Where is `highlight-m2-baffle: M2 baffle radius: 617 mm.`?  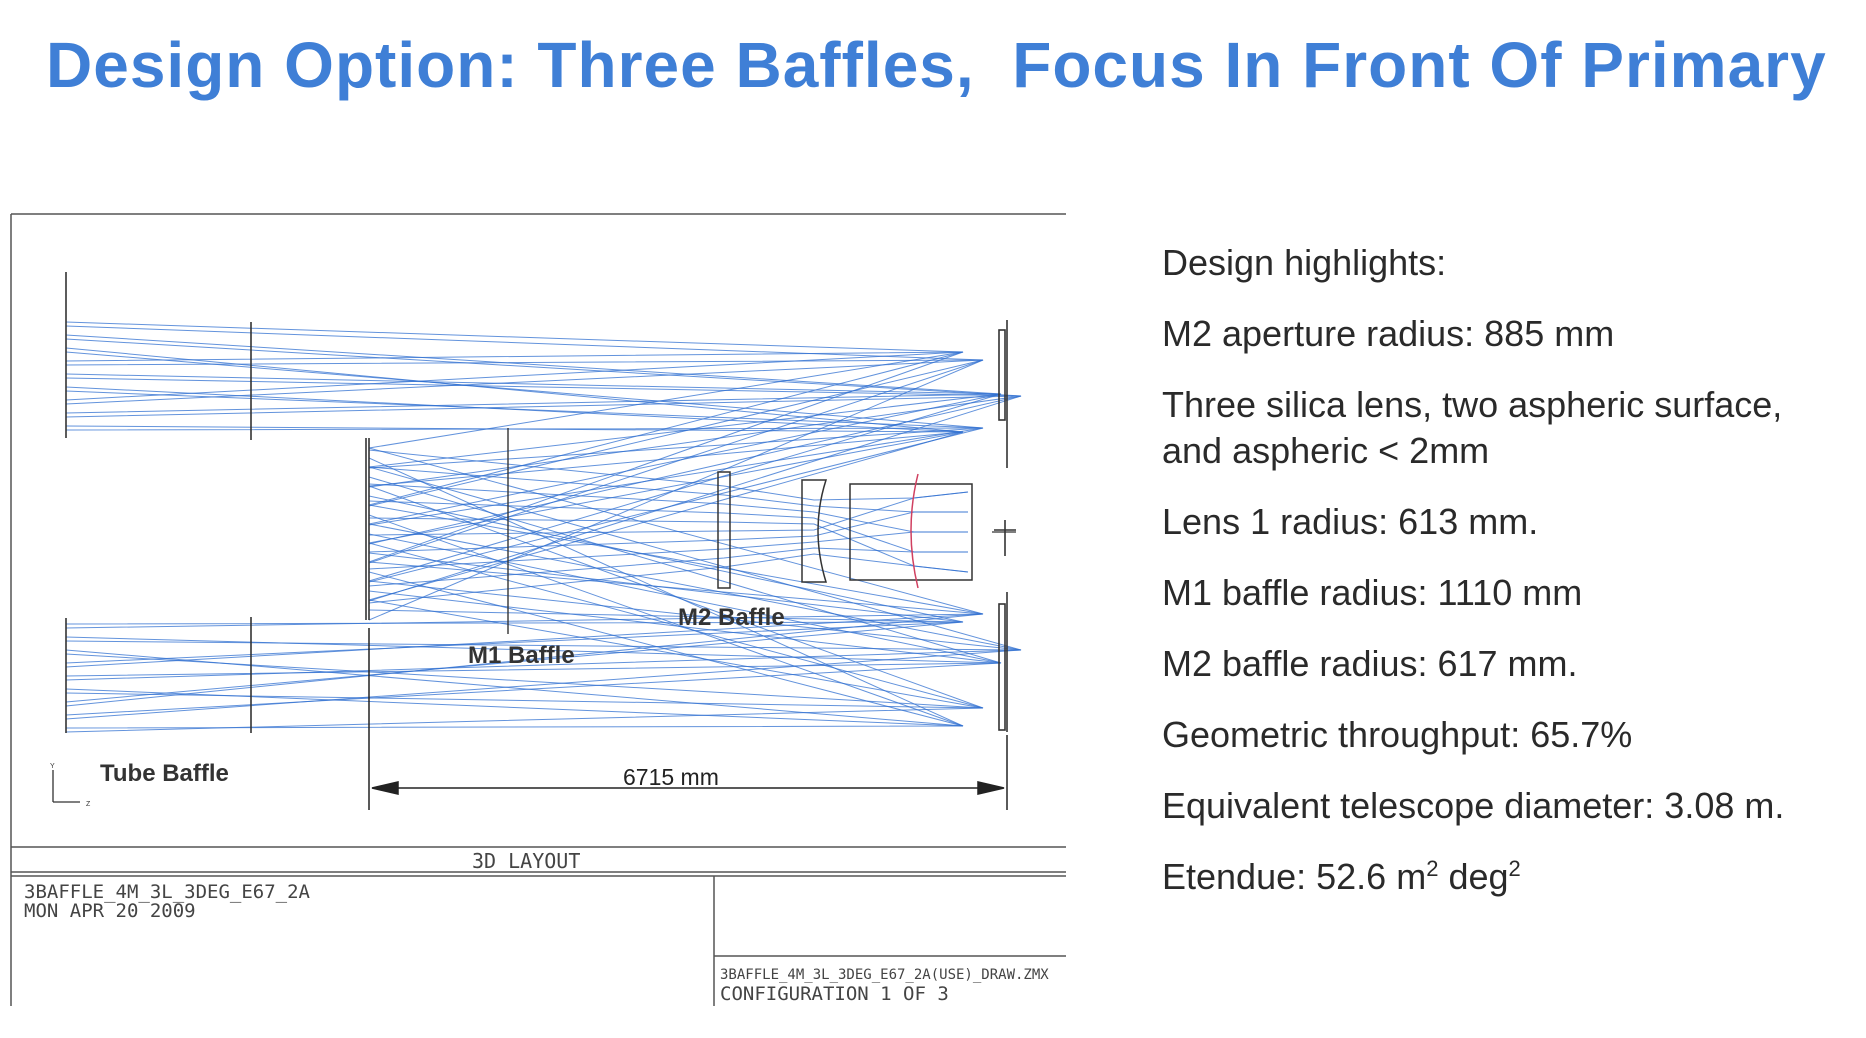
highlight-m2-baffle: M2 baffle radius: 617 mm. is located at coordinates (1370, 663).